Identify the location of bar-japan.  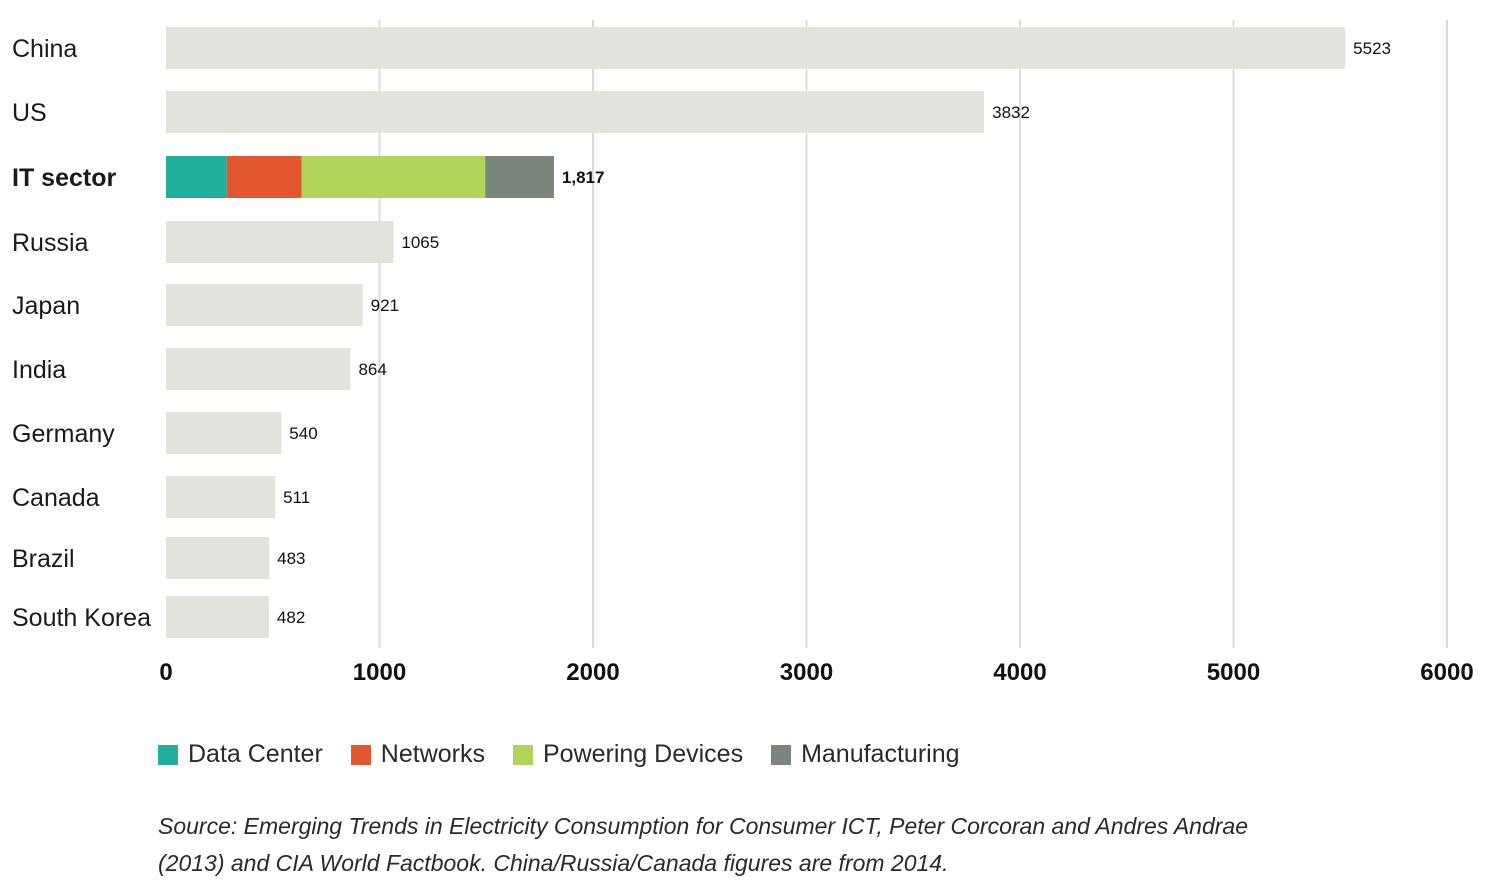
(264, 305).